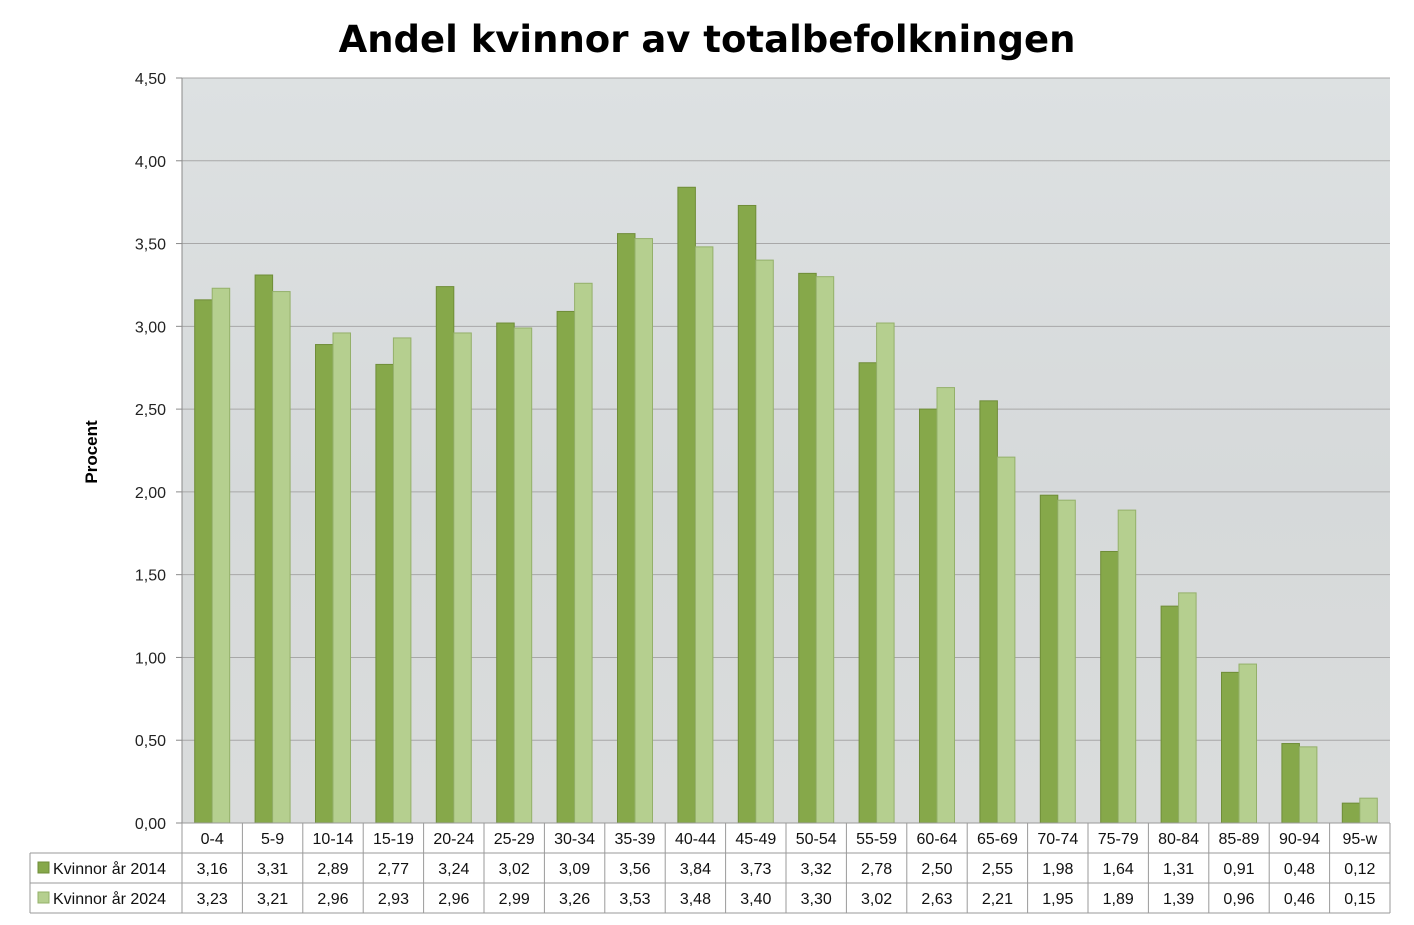 This screenshot has height=925, width=1414. What do you see at coordinates (755, 869) in the screenshot?
I see `table-cell: 3,73` at bounding box center [755, 869].